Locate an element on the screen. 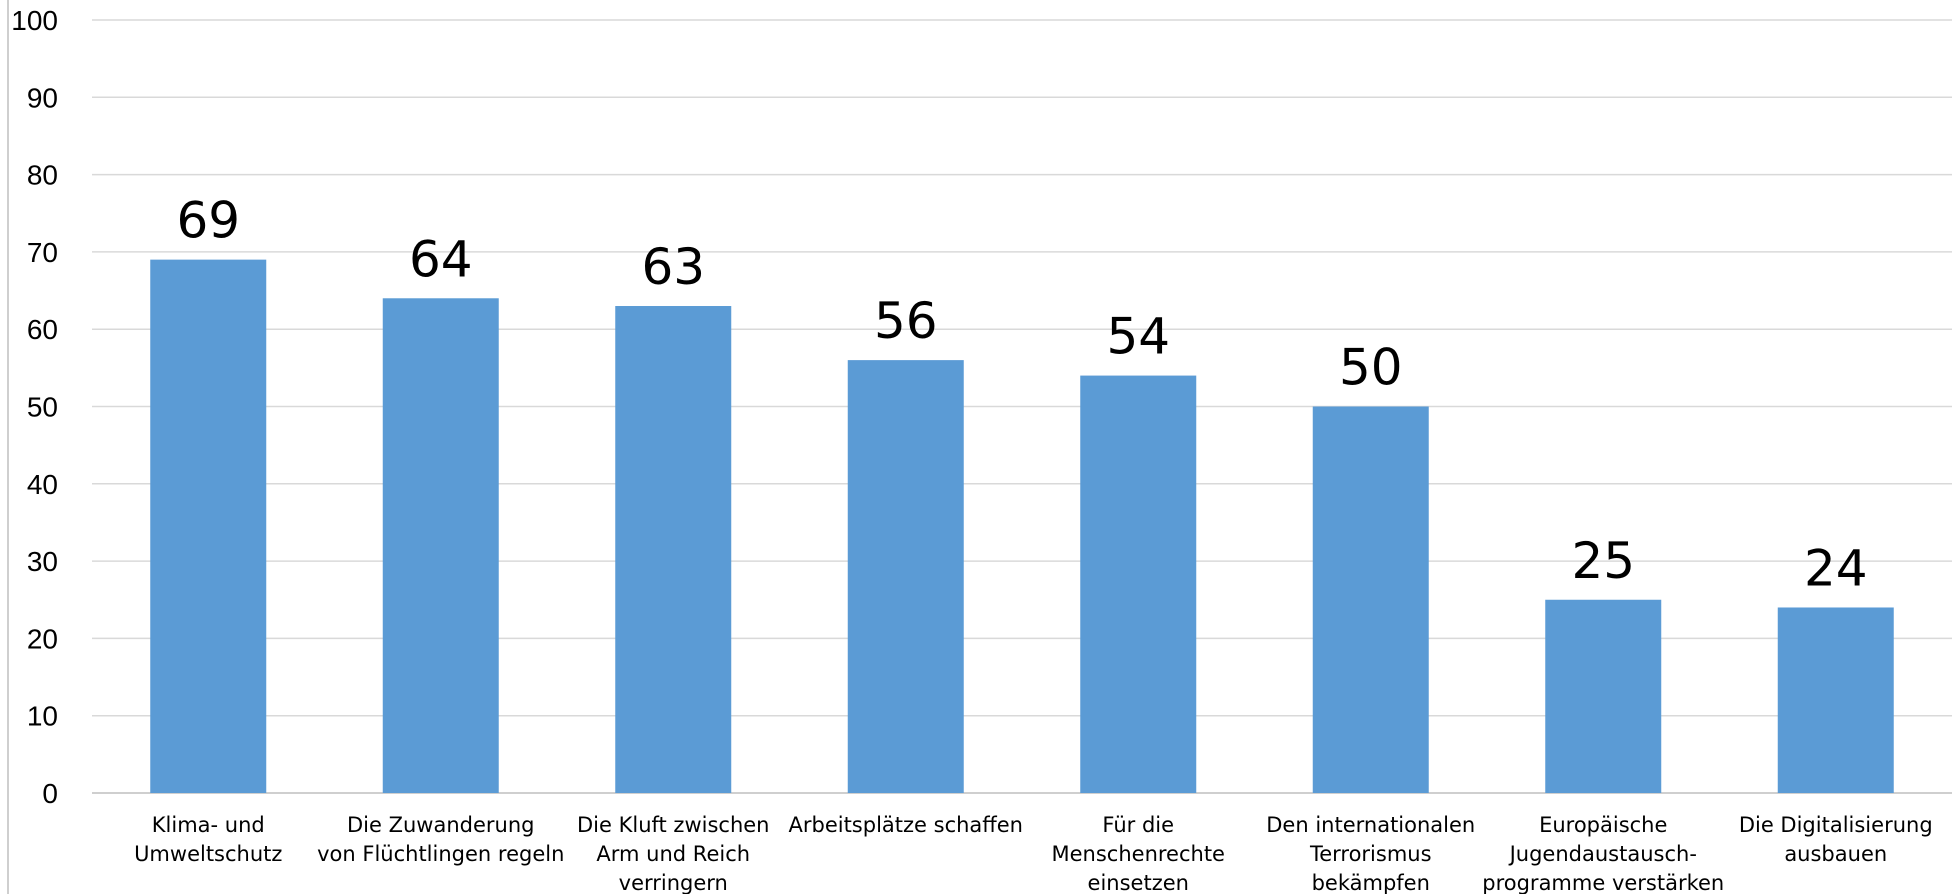 The width and height of the screenshot is (1958, 894). y-axis-tick-labels: 0 10 20 30 40 50 60 70 80 90 100 is located at coordinates (34, 407).